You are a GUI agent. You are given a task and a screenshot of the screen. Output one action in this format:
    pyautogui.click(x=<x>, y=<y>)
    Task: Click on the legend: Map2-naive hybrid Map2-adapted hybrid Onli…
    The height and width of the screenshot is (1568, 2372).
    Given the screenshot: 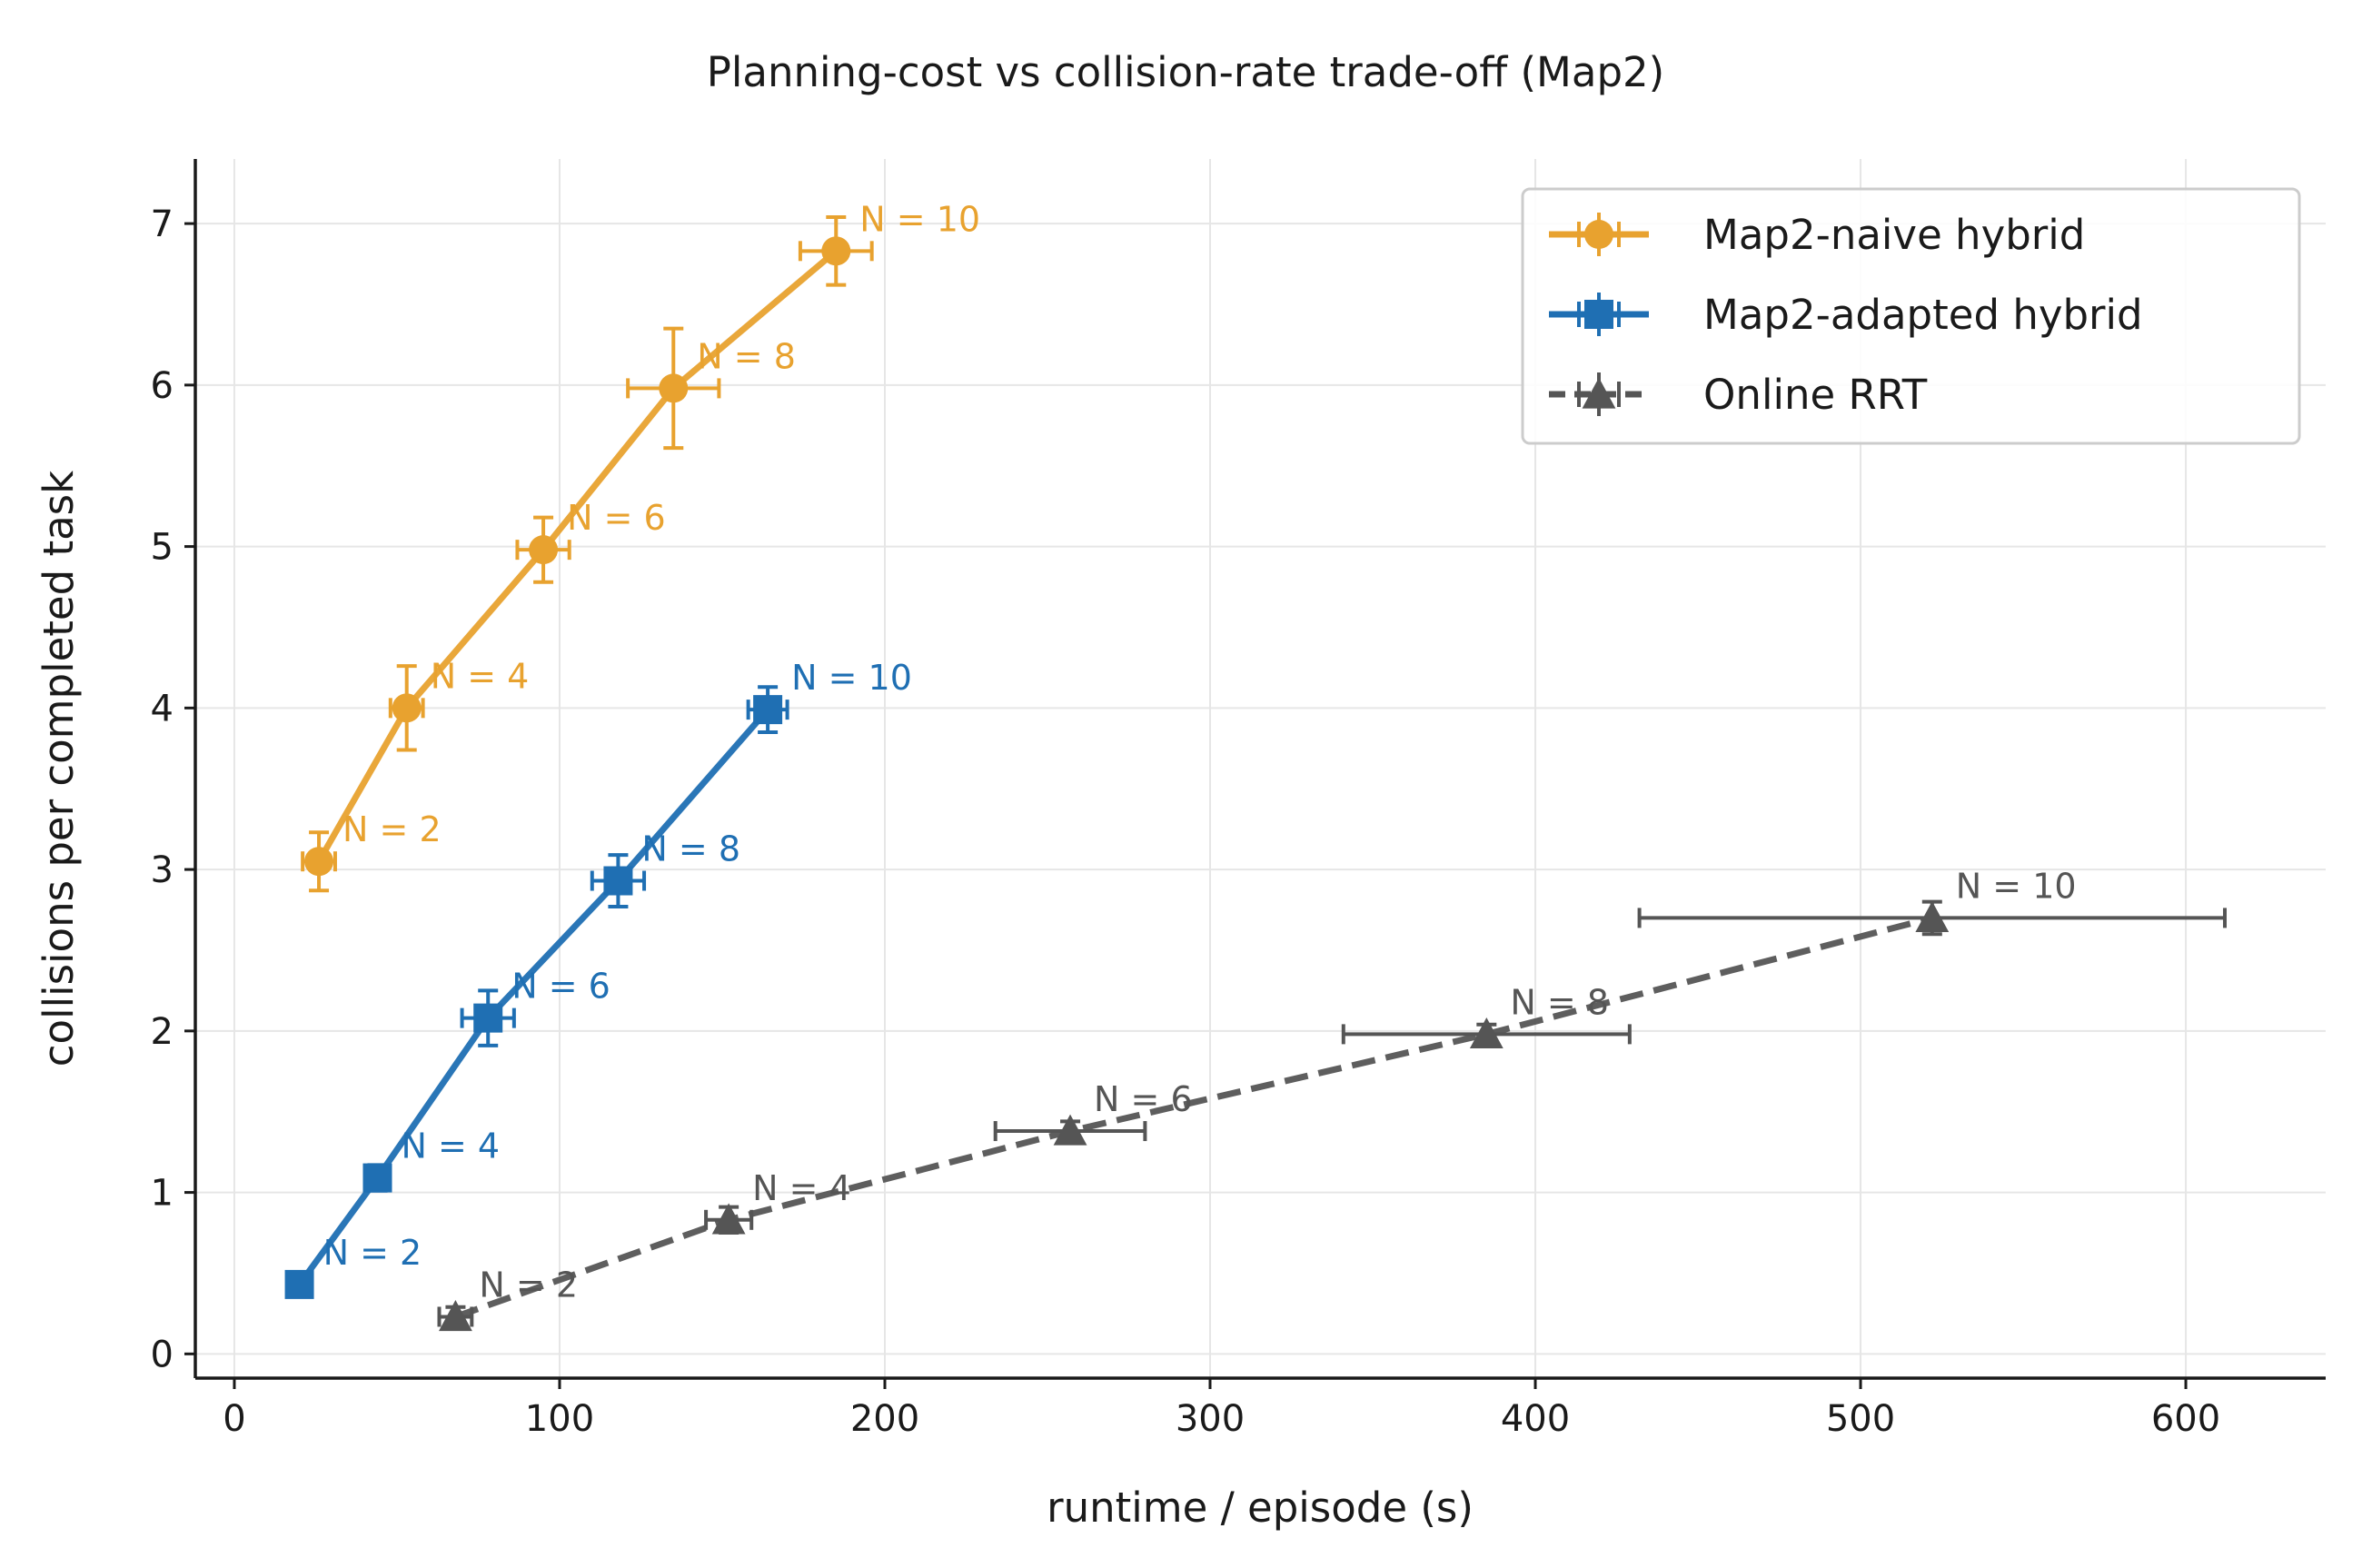 What is the action you would take?
    pyautogui.click(x=1911, y=316)
    